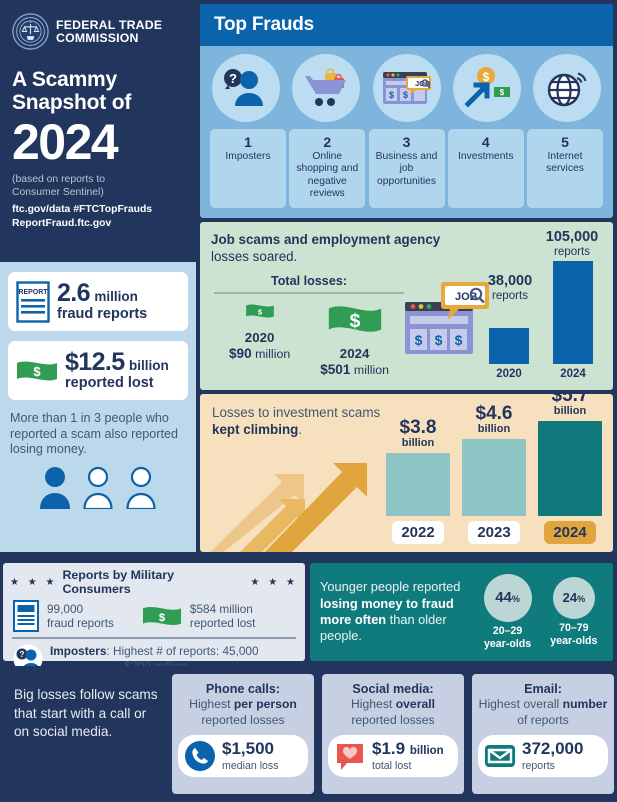 The height and width of the screenshot is (802, 617). I want to click on top-fraud-item-5: 5 Internet services, so click(565, 168).